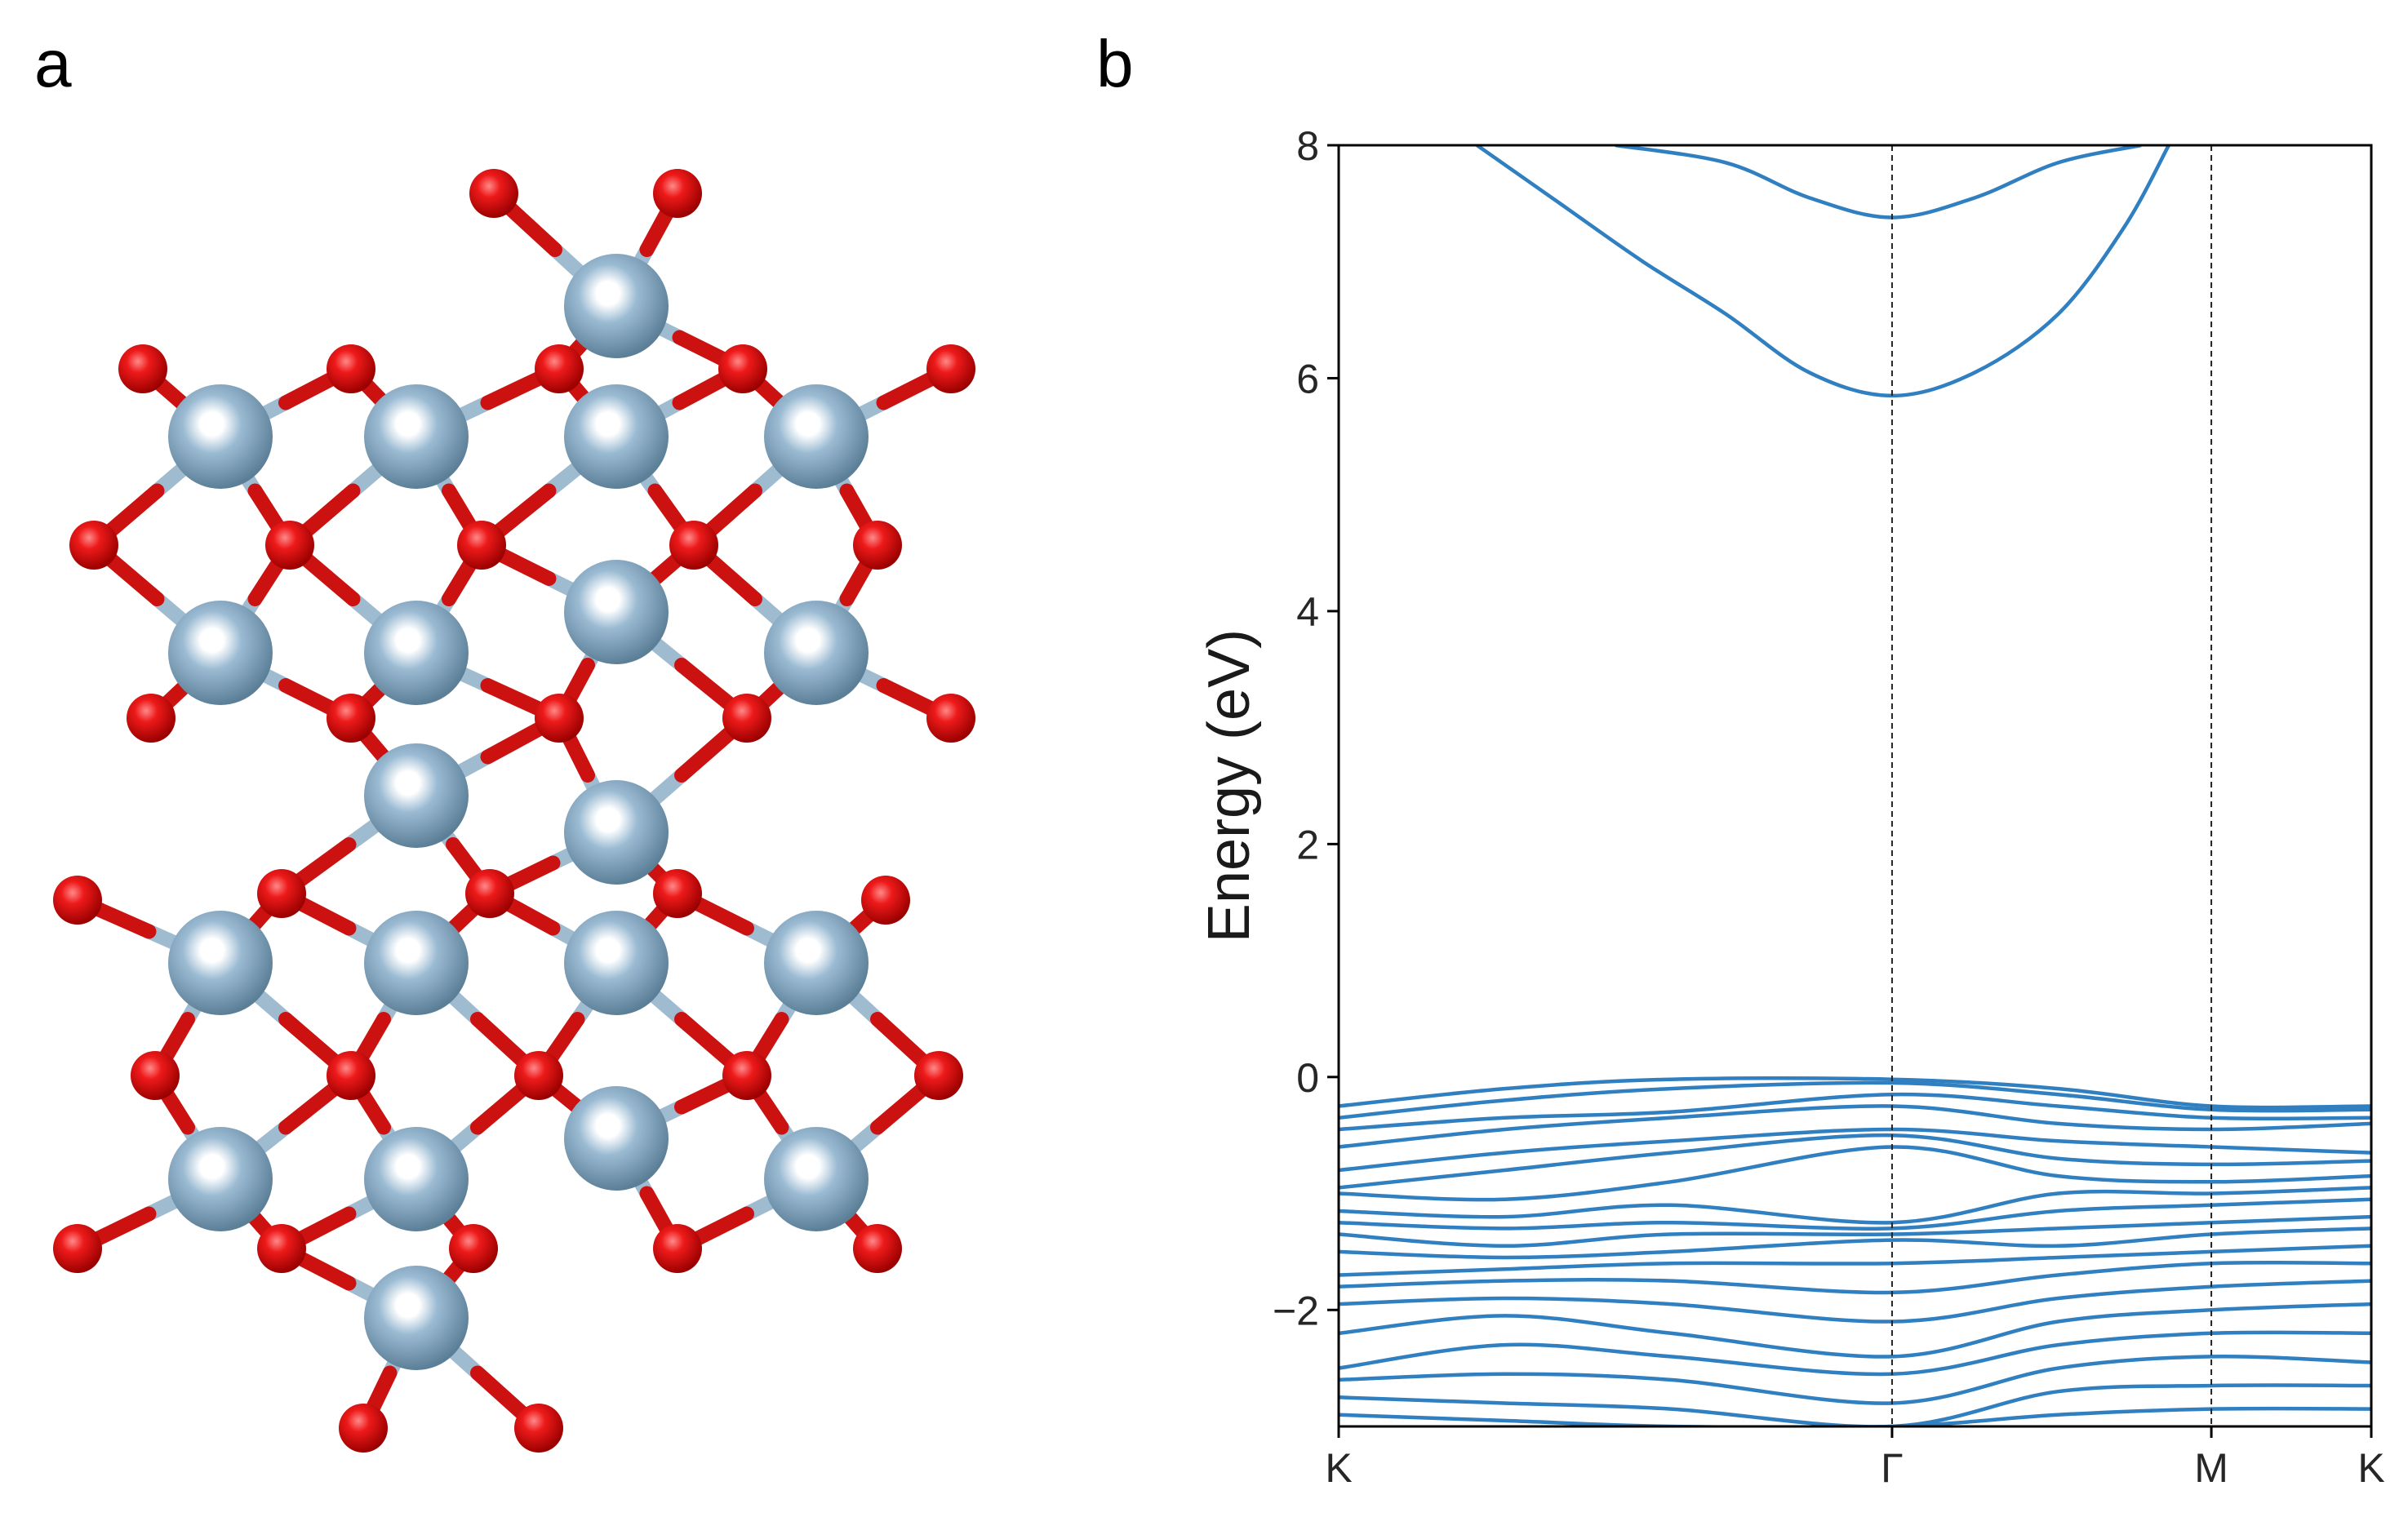 The width and height of the screenshot is (2408, 1517). What do you see at coordinates (1229, 786) in the screenshot?
I see `y-axis-label: Energy (eV)` at bounding box center [1229, 786].